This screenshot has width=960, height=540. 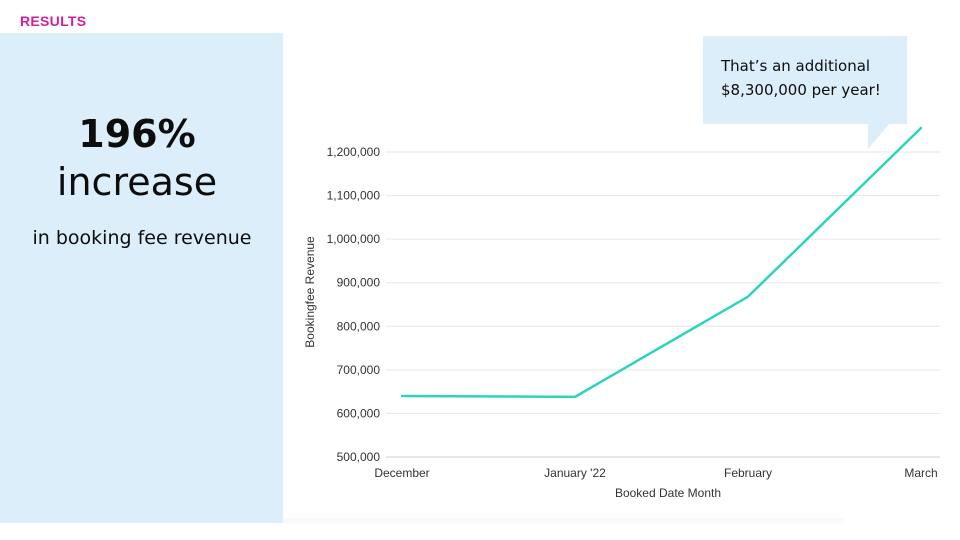 I want to click on callout-line-2: $8,300,000 per year!, so click(x=801, y=90).